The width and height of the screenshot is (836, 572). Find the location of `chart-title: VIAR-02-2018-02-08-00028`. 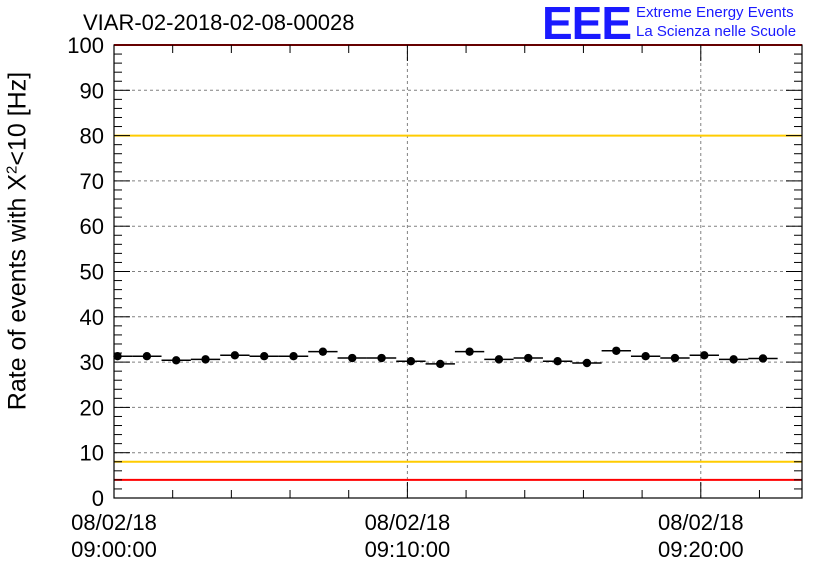

chart-title: VIAR-02-2018-02-08-00028 is located at coordinates (219, 22).